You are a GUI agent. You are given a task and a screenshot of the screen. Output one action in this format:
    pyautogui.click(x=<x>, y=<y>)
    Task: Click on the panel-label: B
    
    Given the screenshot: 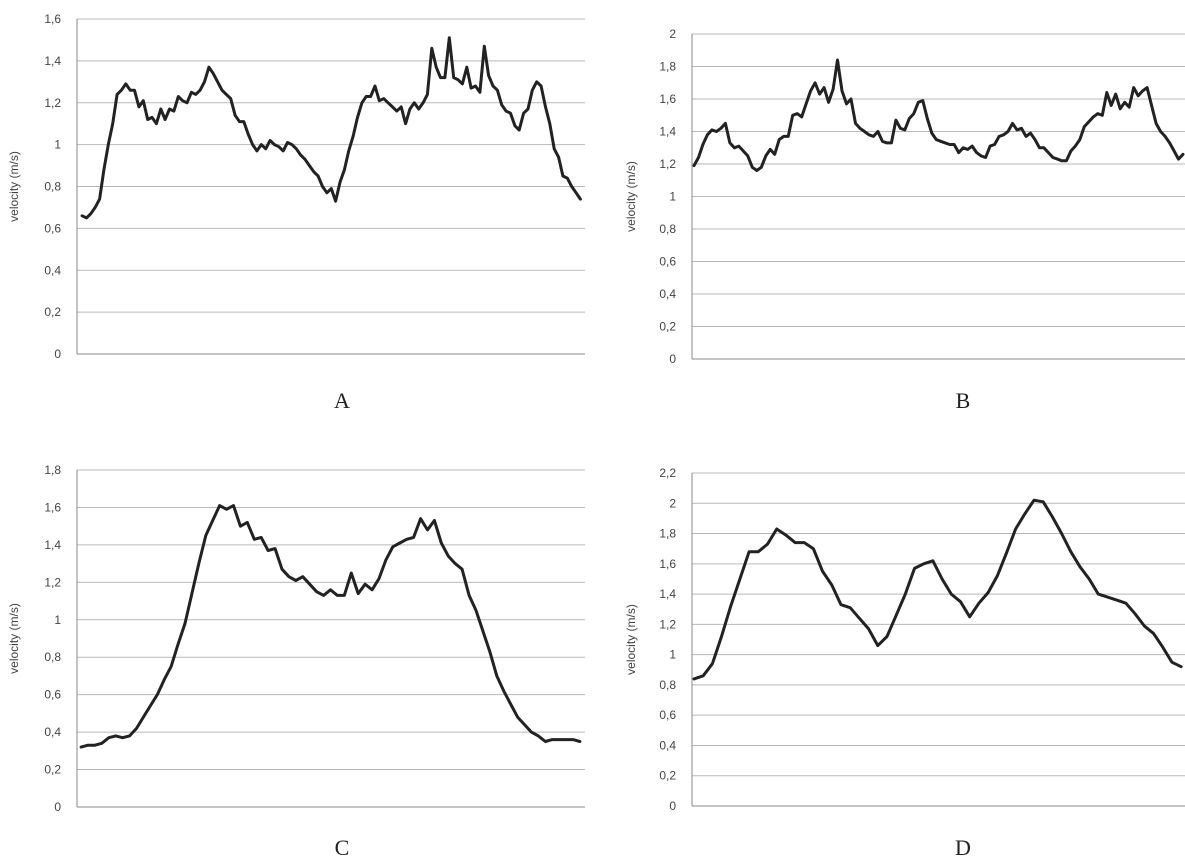 What is the action you would take?
    pyautogui.click(x=963, y=400)
    